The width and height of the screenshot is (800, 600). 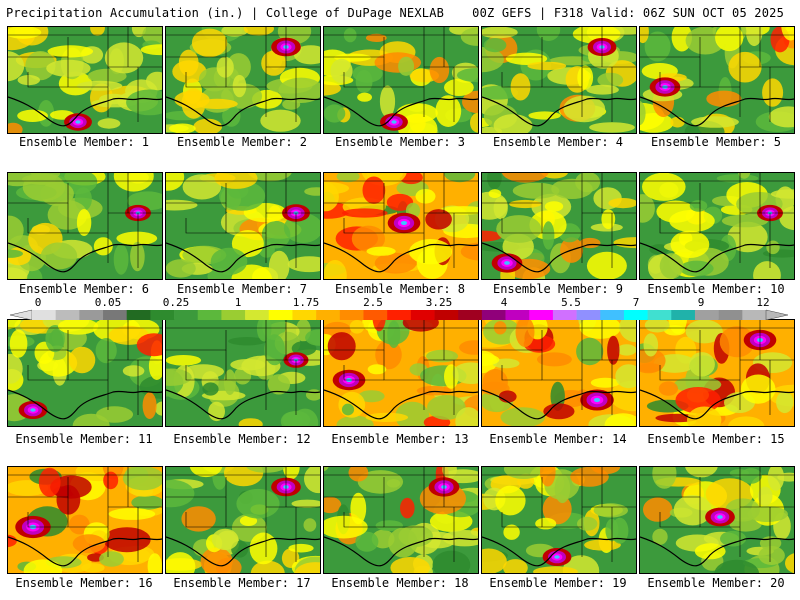 I want to click on ensemble-member-label: Ensemble Member: 16, so click(x=84, y=583).